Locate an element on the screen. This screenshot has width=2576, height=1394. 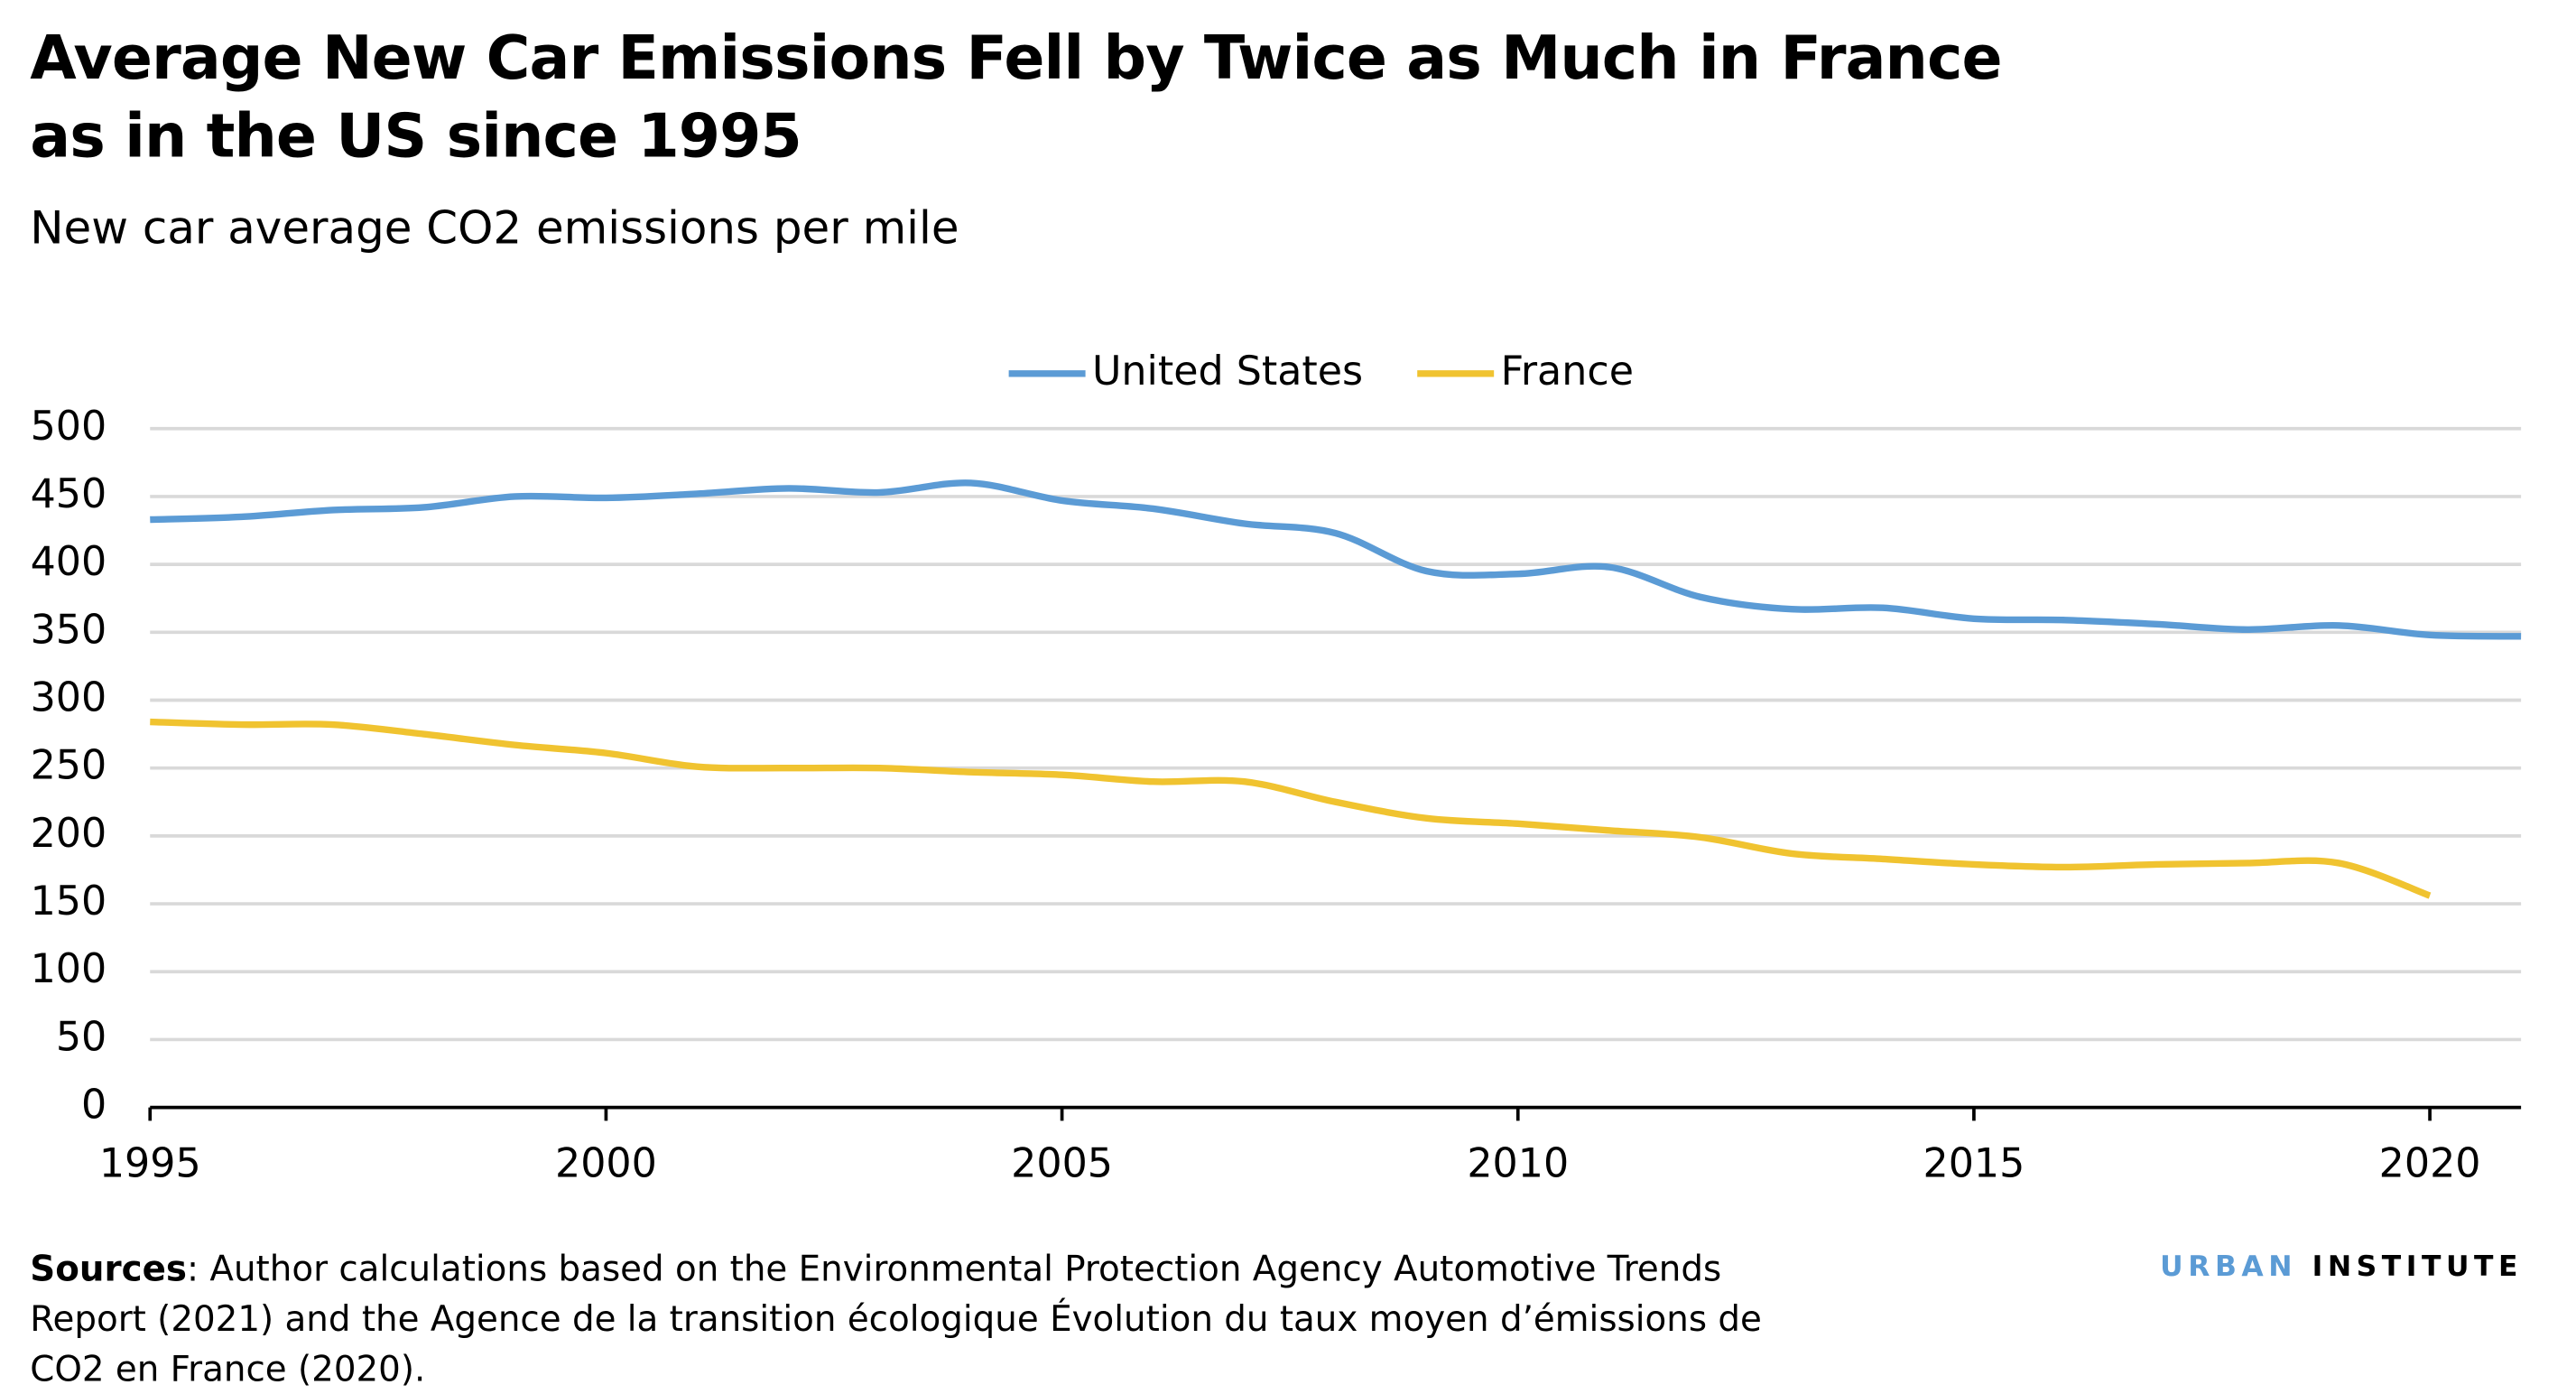
brand: URBAN INSTITUTE is located at coordinates (2341, 1267).